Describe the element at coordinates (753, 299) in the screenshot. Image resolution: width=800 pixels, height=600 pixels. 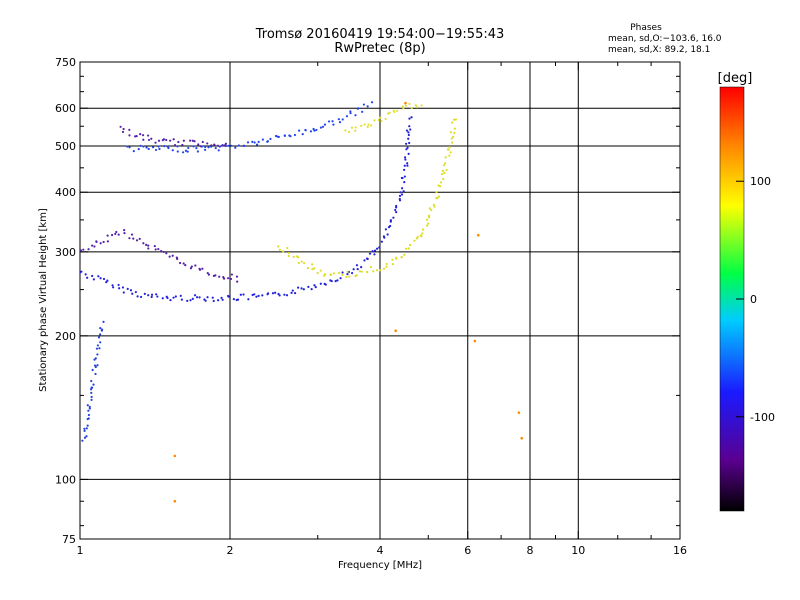
I see `colorbar-tick-label: 0` at that location.